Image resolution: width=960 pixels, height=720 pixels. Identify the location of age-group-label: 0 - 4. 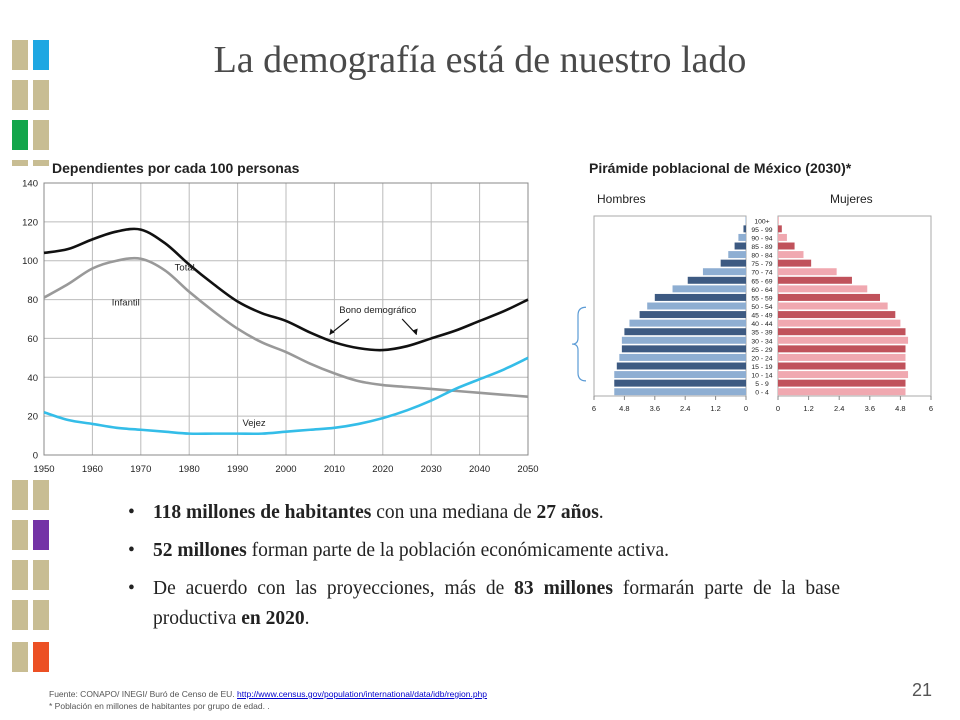
(762, 393).